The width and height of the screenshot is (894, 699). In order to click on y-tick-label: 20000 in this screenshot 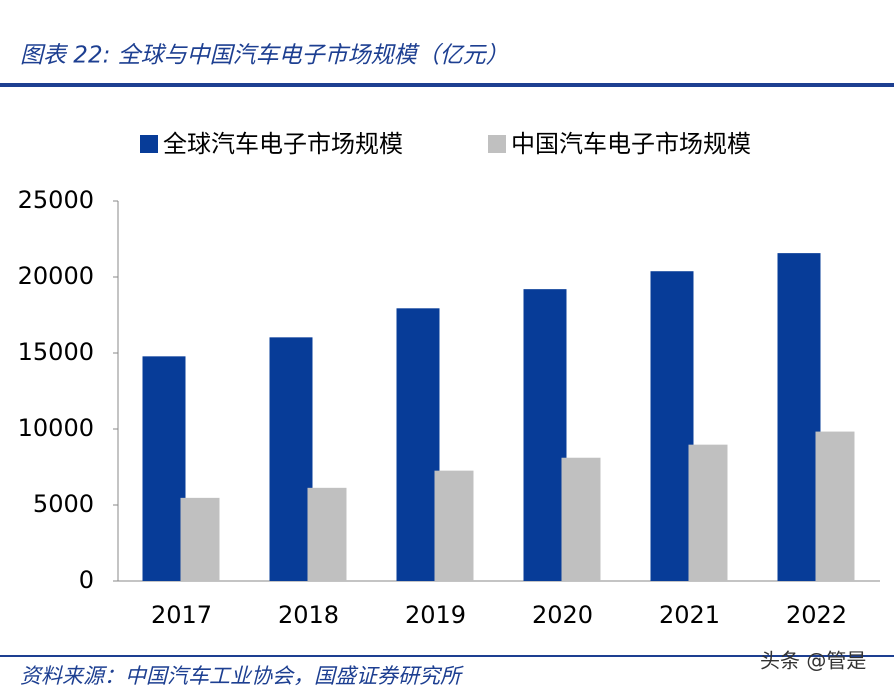, I will do `click(56, 276)`.